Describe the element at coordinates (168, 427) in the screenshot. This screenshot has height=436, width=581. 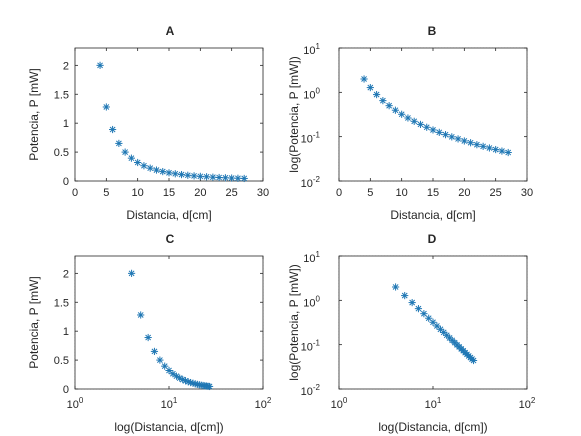
I see `panel-c-xlabel: log(Distancia, d[cm])` at that location.